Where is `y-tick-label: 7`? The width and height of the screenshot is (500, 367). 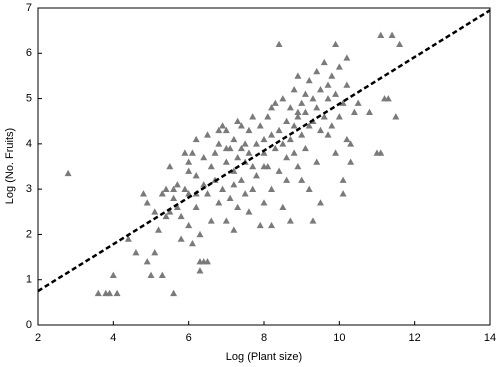
y-tick-label: 7 is located at coordinates (29, 8).